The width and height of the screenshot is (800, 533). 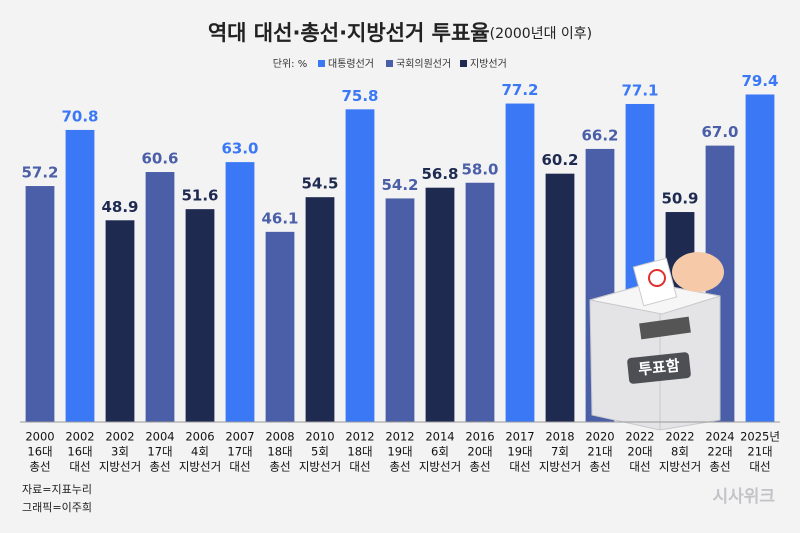 What do you see at coordinates (319, 437) in the screenshot?
I see `x-tick-label: 2010` at bounding box center [319, 437].